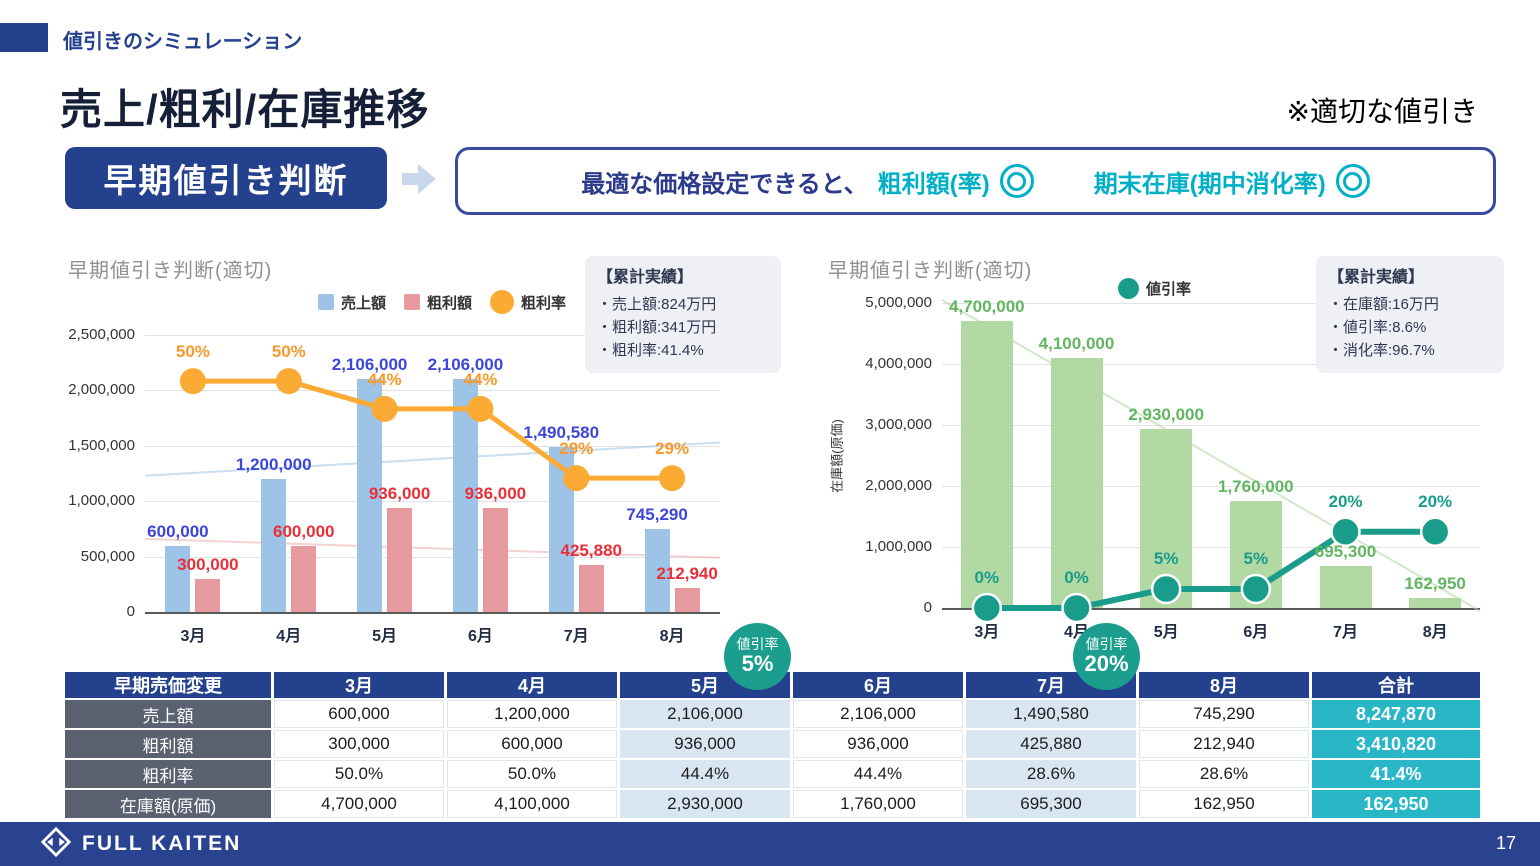 The image size is (1540, 866). Describe the element at coordinates (495, 494) in the screenshot. I see `bar-value-label: 936,000` at that location.